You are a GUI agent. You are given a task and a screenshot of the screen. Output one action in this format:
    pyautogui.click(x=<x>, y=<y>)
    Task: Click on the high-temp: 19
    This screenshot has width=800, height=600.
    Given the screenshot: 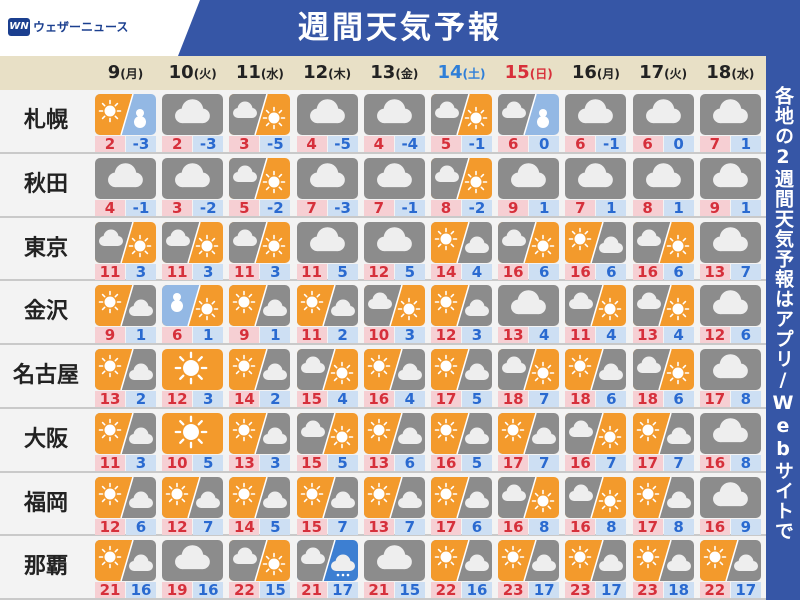 What is the action you would take?
    pyautogui.click(x=177, y=590)
    